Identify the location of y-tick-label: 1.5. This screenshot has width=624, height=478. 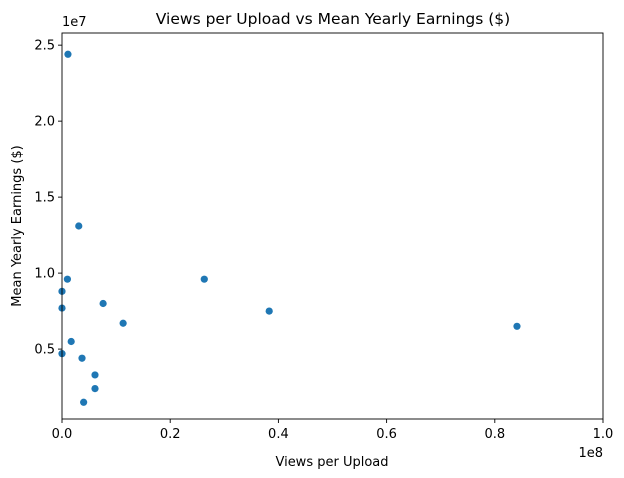
(44, 198).